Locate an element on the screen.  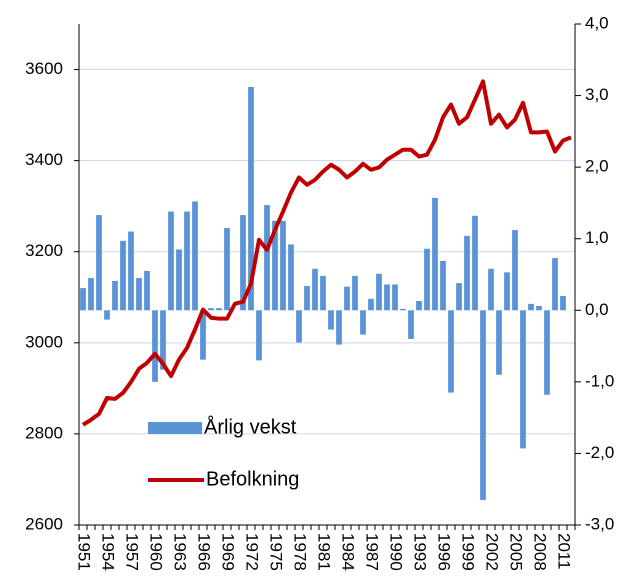
x-tick-label: 1975 is located at coordinates (276, 552).